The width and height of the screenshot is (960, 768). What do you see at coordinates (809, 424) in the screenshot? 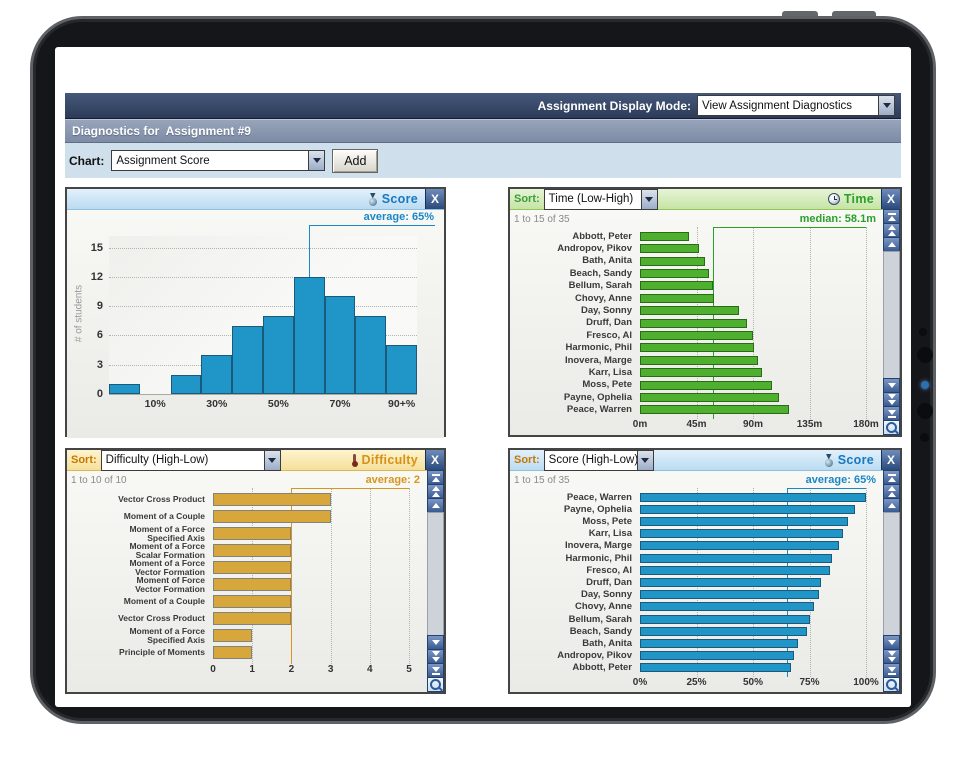
I see `x-tick-label: 135m` at bounding box center [809, 424].